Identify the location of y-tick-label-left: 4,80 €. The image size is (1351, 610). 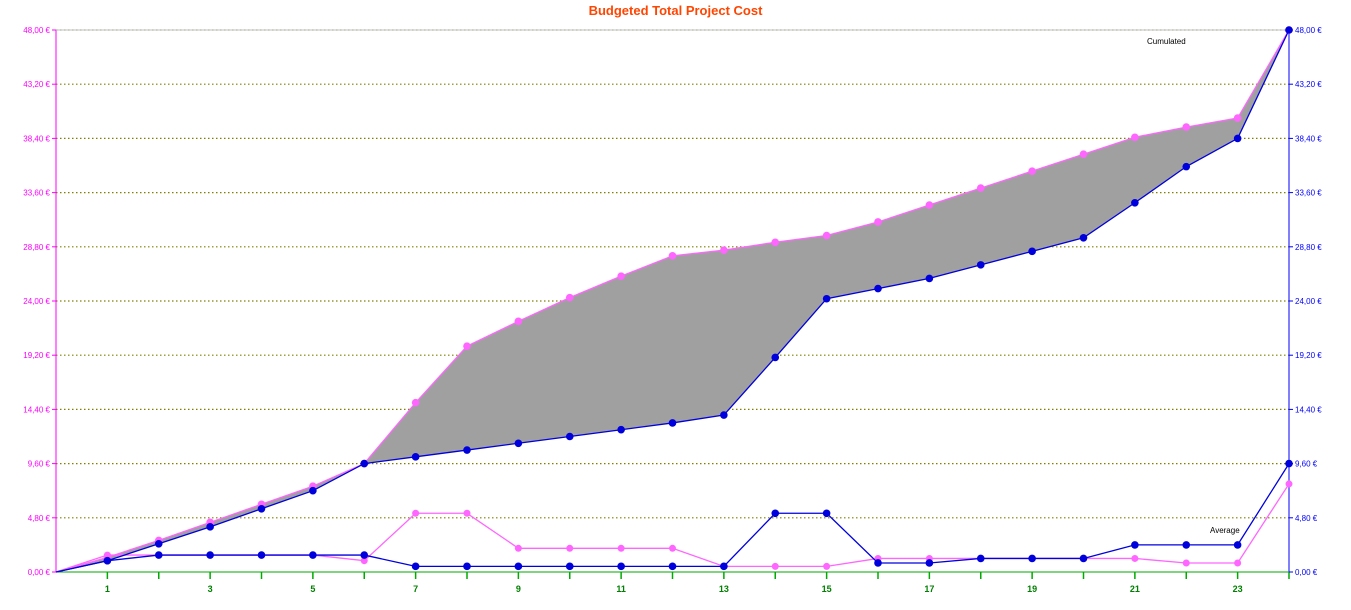
(39, 518).